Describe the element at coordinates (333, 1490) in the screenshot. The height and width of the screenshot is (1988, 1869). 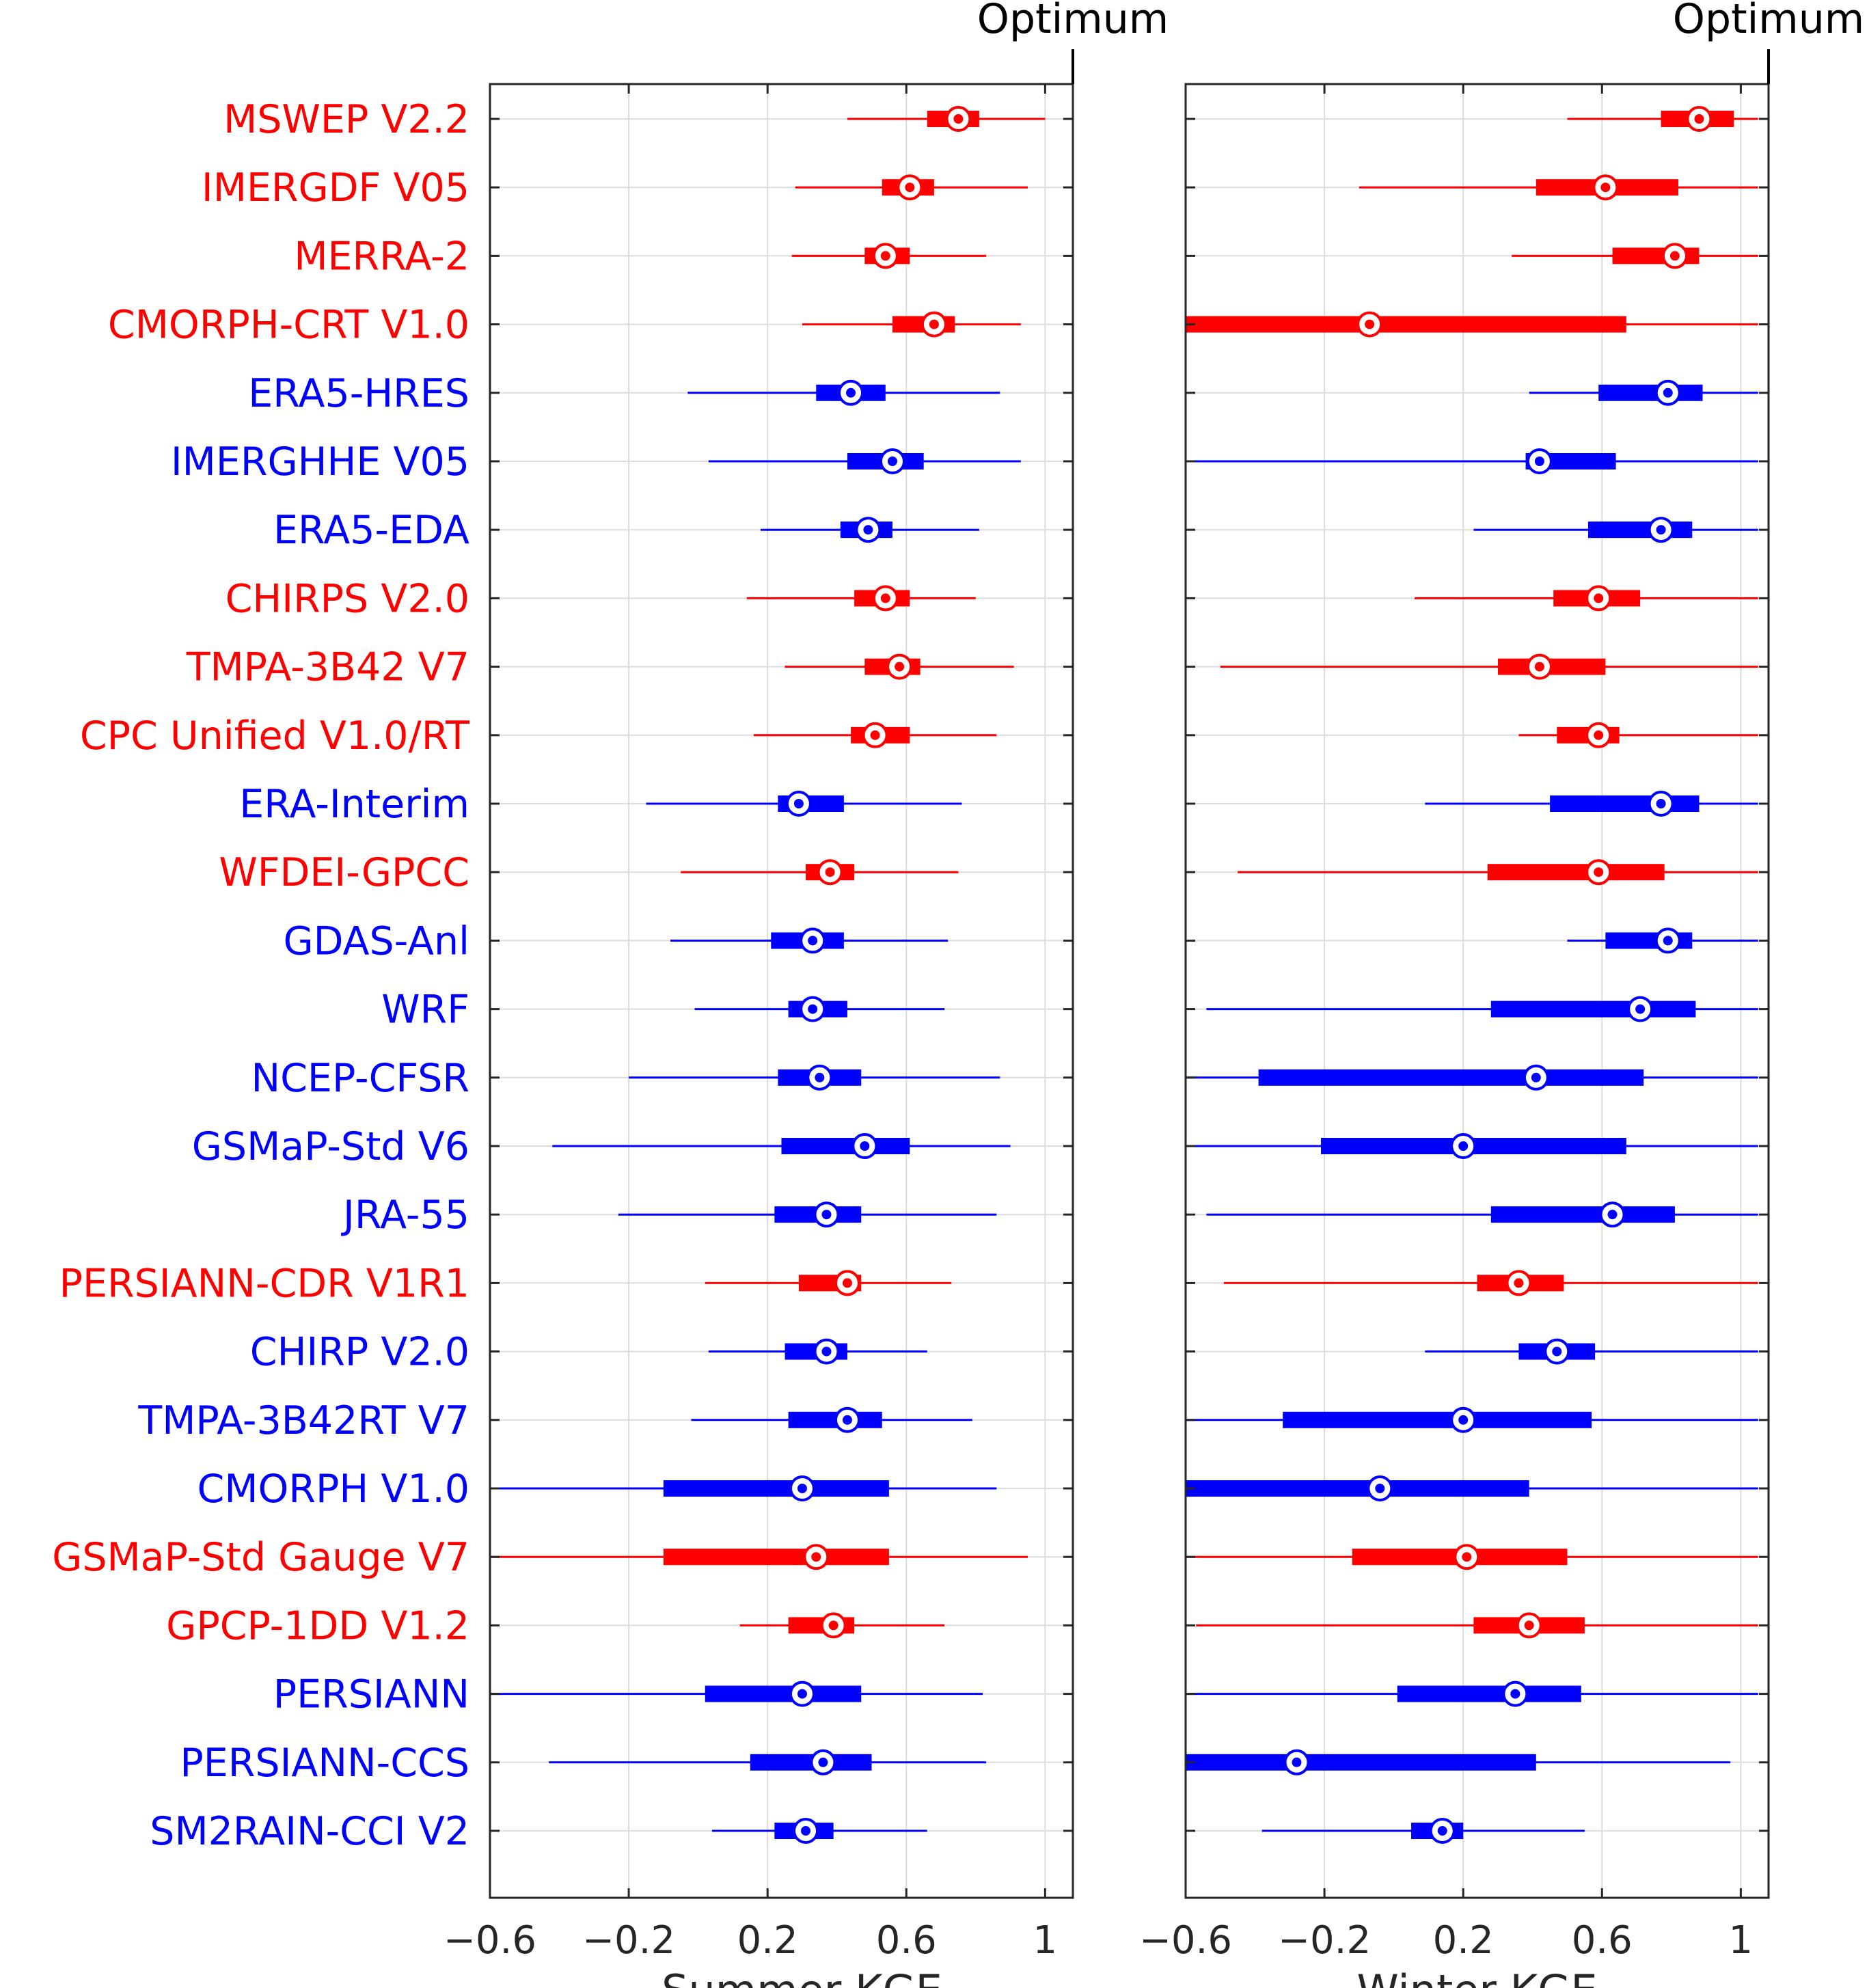
I see `dataset-label: CMORPH V1.0` at that location.